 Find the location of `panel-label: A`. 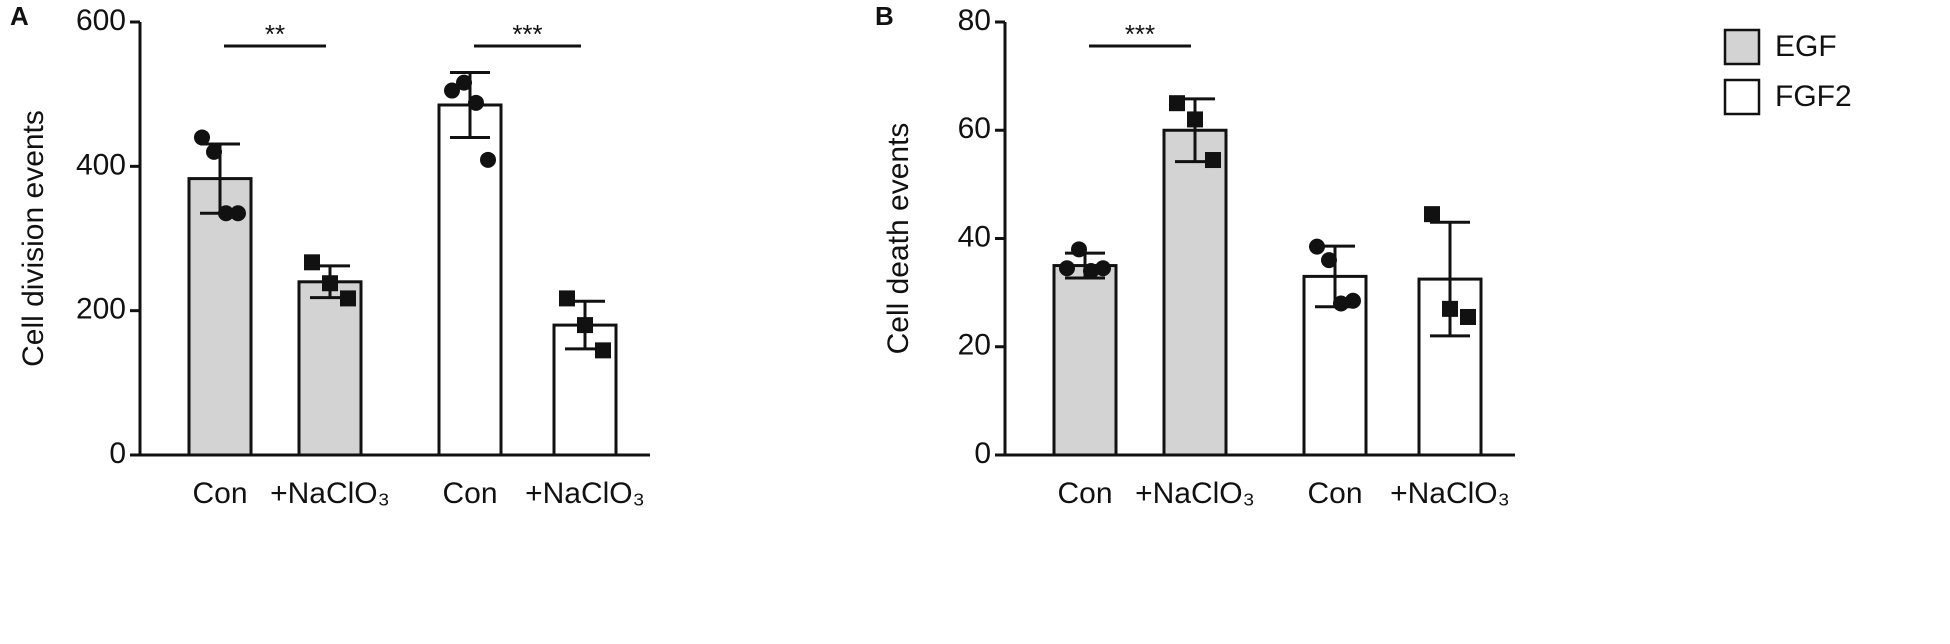

panel-label: A is located at coordinates (19, 16).